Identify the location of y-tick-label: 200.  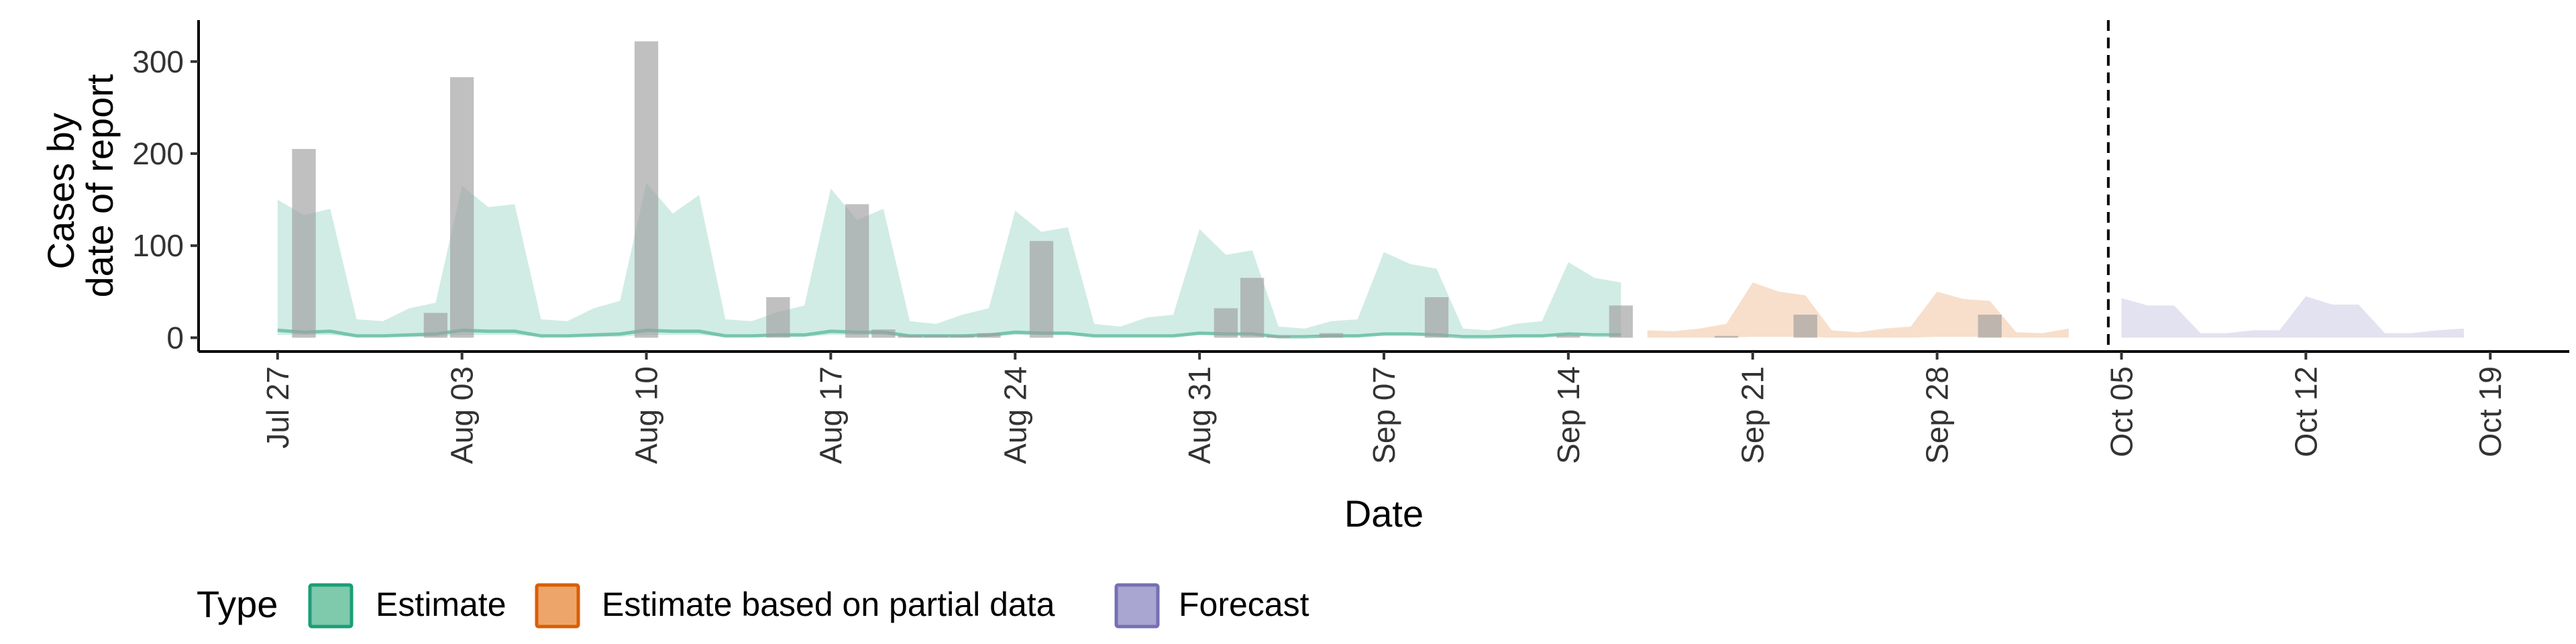
(158, 153).